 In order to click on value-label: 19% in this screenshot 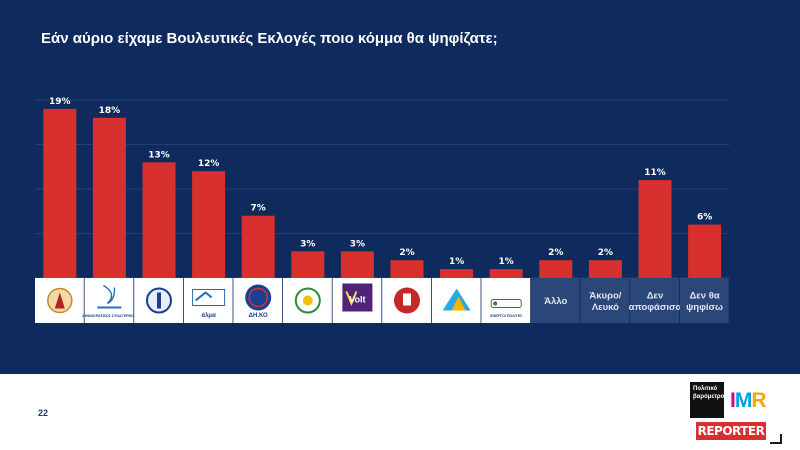, I will do `click(60, 102)`.